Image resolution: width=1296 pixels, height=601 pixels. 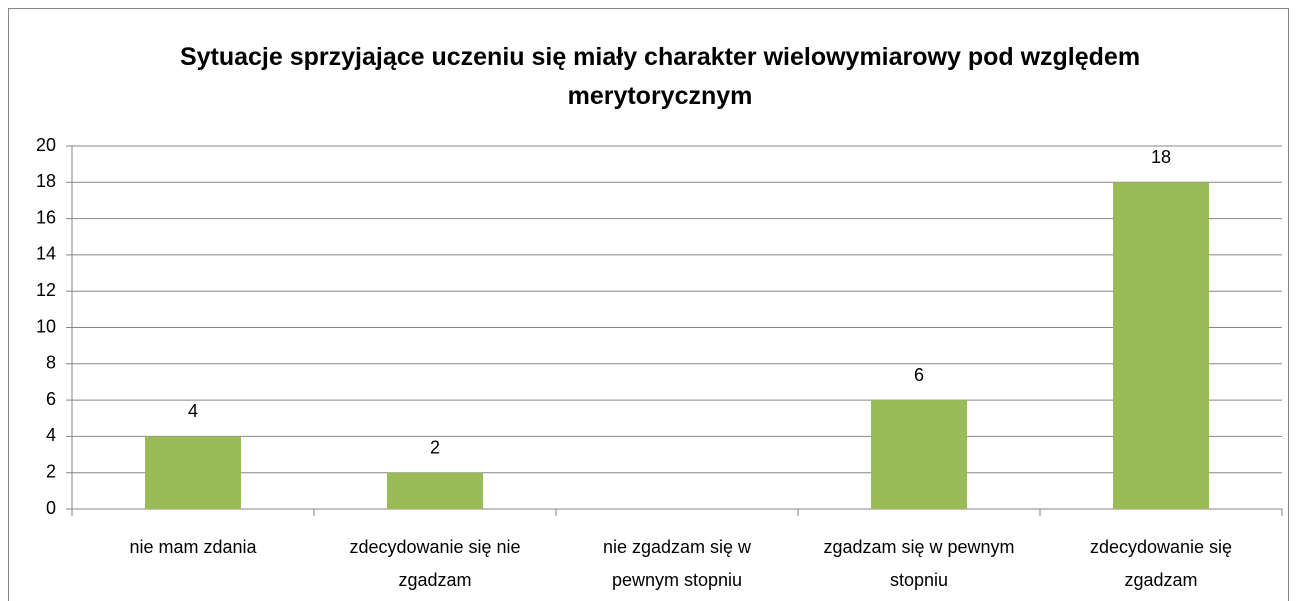 What do you see at coordinates (51, 399) in the screenshot?
I see `y-tick-label: 6` at bounding box center [51, 399].